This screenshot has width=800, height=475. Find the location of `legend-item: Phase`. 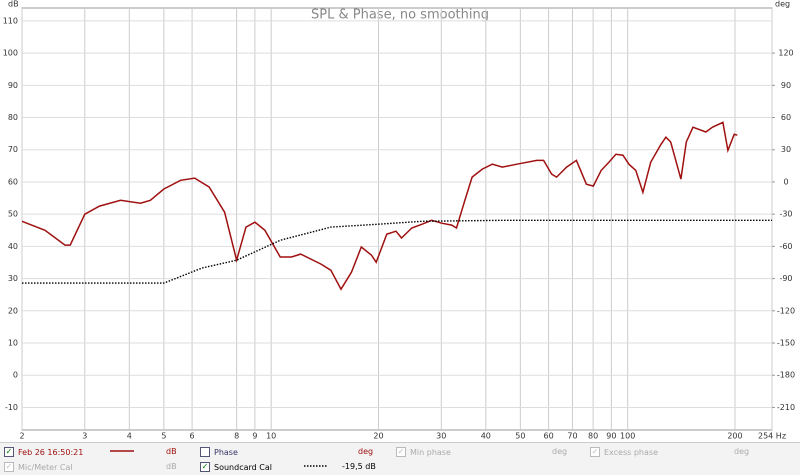

legend-item: Phase is located at coordinates (219, 452).